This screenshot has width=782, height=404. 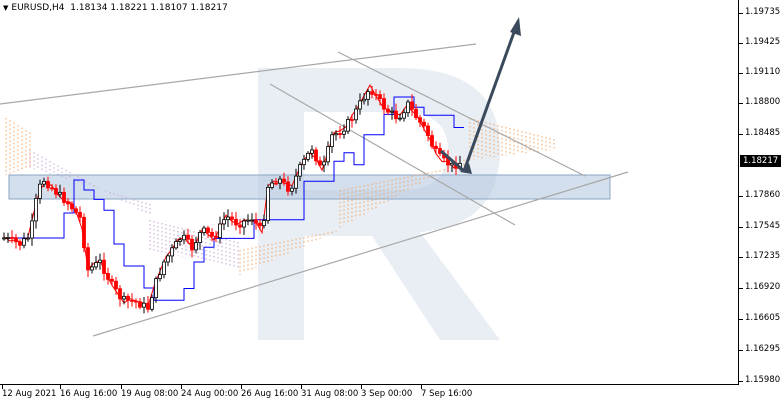 What do you see at coordinates (763, 102) in the screenshot?
I see `price-label: 1.18800` at bounding box center [763, 102].